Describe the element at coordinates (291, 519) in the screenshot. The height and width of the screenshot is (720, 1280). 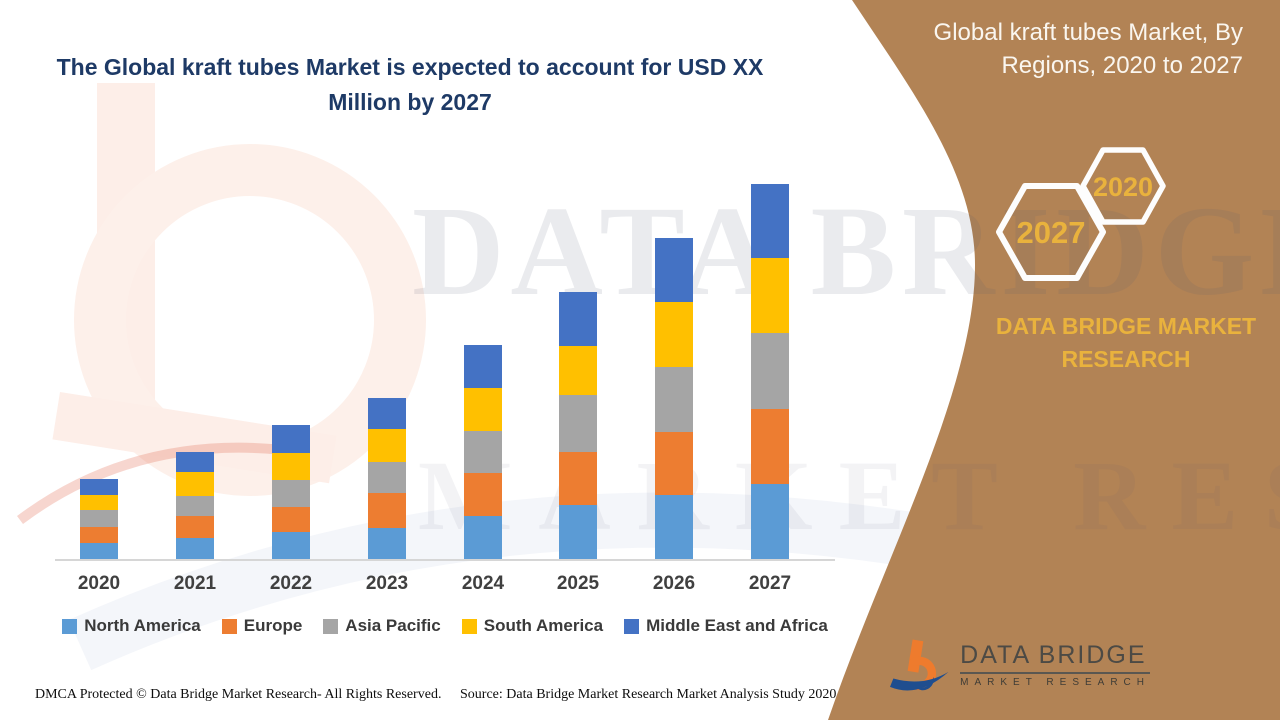
I see `bar-segment-2022-europe` at that location.